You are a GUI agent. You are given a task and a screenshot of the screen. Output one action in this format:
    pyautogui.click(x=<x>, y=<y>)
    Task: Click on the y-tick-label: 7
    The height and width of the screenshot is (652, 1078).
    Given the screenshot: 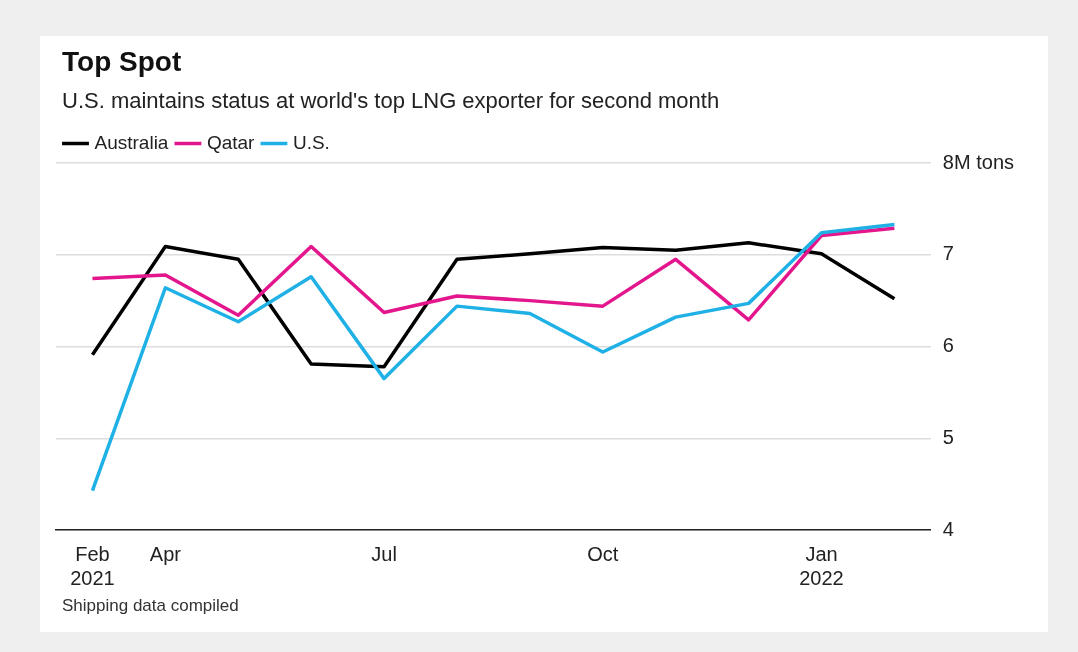 What is the action you would take?
    pyautogui.click(x=948, y=253)
    